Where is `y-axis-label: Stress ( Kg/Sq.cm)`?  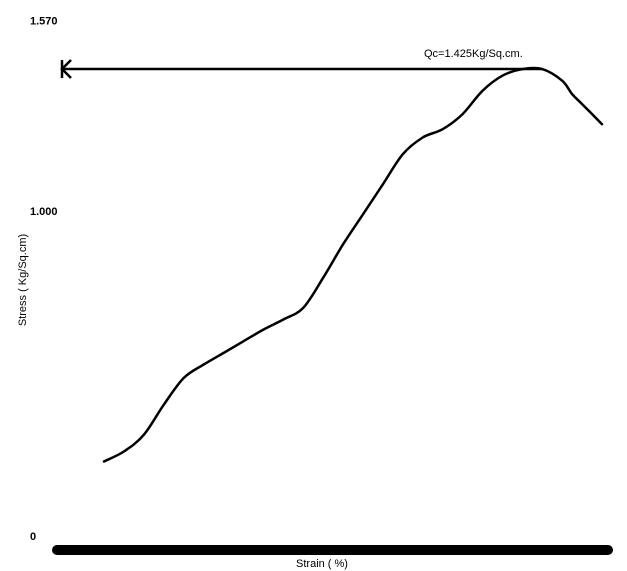
y-axis-label: Stress ( Kg/Sq.cm) is located at coordinates (23, 280).